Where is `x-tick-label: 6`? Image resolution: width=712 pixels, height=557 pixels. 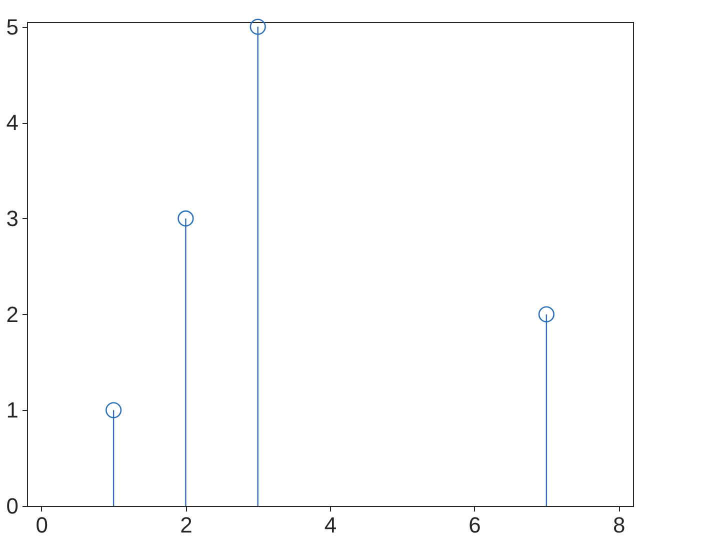
x-tick-label: 6 is located at coordinates (474, 525).